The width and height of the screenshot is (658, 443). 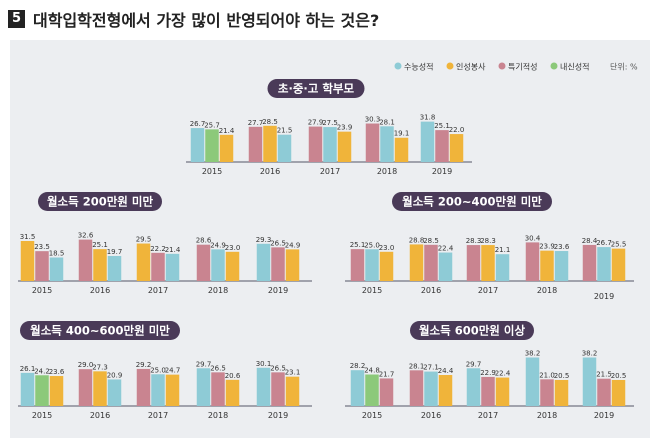 What do you see at coordinates (387, 248) in the screenshot?
I see `data-label: 23.0` at bounding box center [387, 248].